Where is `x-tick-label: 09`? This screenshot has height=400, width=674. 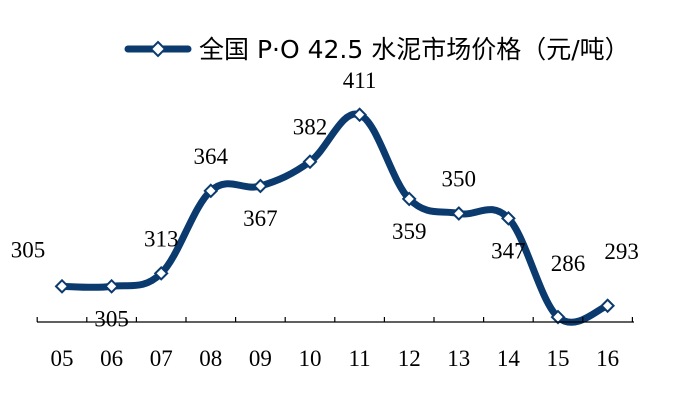 x-tick-label: 09 is located at coordinates (260, 358).